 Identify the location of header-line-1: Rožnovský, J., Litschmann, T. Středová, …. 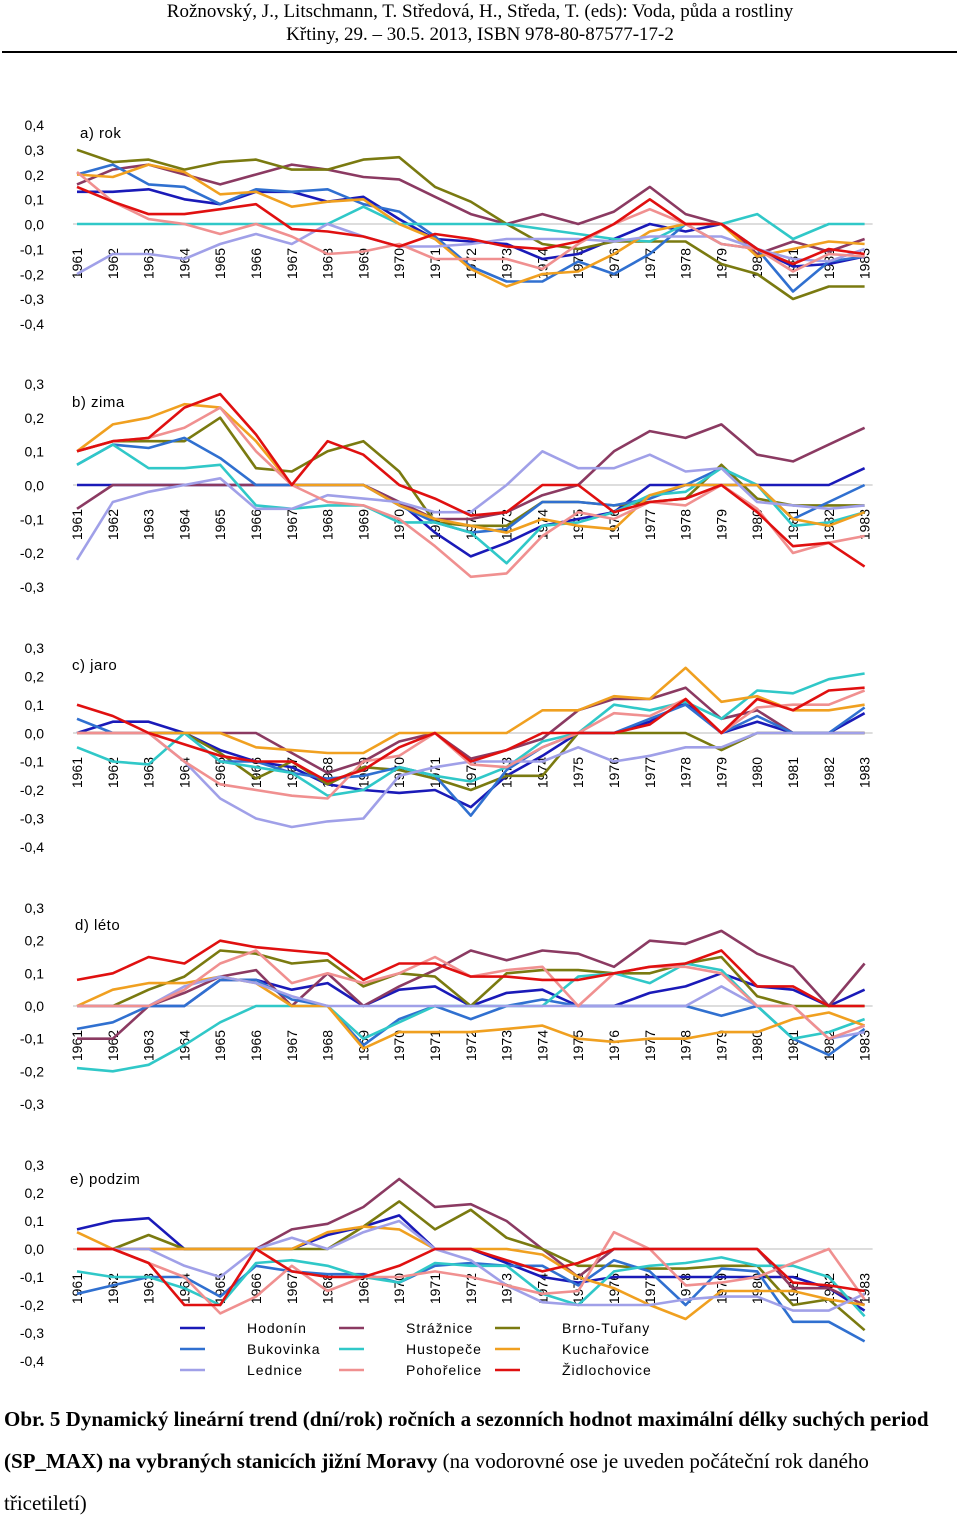
(480, 11).